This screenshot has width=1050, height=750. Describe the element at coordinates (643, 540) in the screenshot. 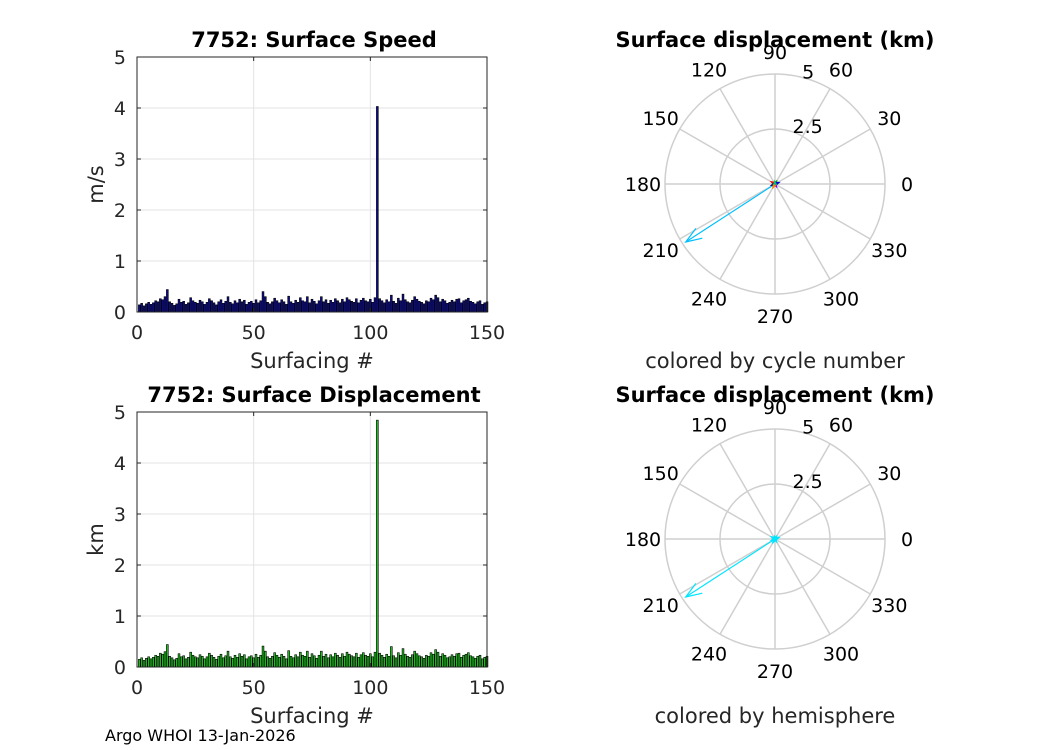

I see `angle-tick-label: 180` at that location.